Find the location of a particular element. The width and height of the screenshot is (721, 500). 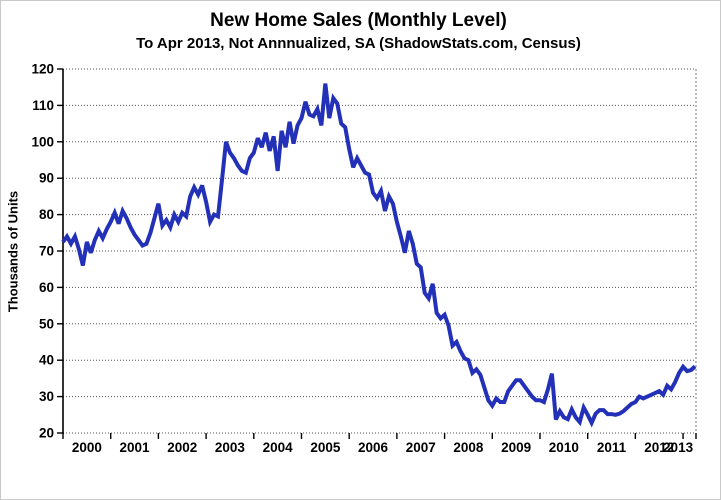

x-tick-label: 2013 is located at coordinates (678, 447).